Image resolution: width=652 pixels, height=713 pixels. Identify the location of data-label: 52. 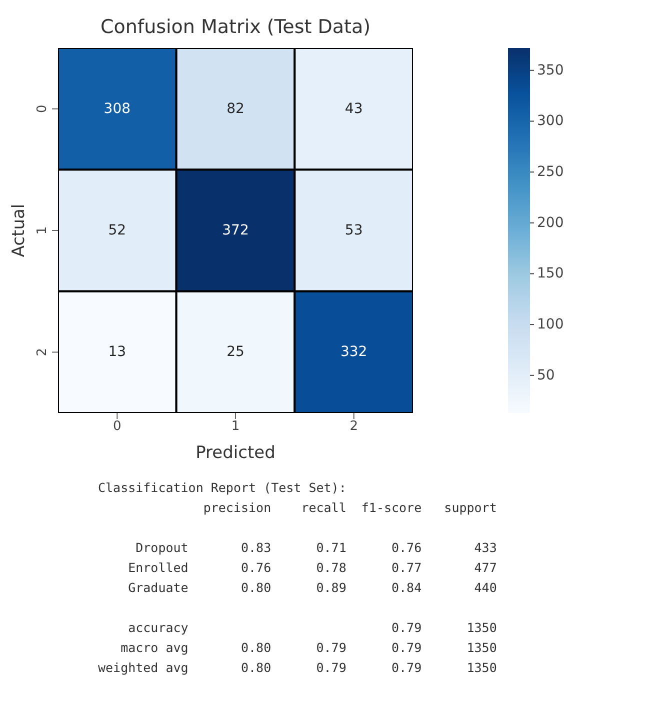
(117, 230).